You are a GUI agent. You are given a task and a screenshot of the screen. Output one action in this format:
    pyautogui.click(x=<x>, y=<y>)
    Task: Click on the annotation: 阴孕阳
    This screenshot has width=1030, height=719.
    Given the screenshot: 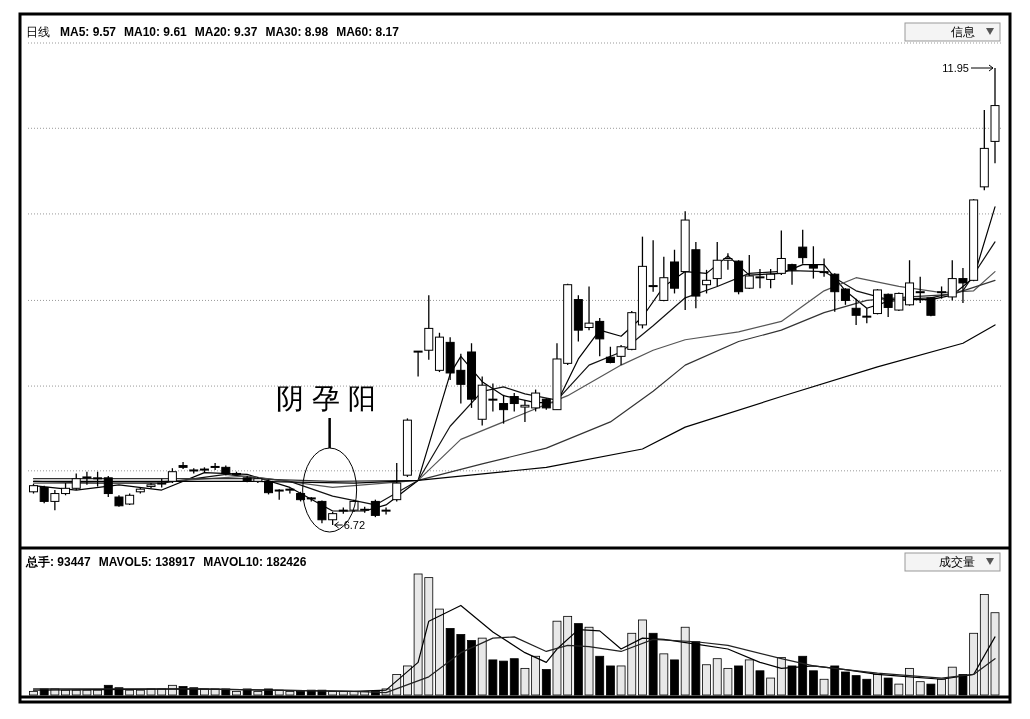 What is the action you would take?
    pyautogui.click(x=329, y=398)
    